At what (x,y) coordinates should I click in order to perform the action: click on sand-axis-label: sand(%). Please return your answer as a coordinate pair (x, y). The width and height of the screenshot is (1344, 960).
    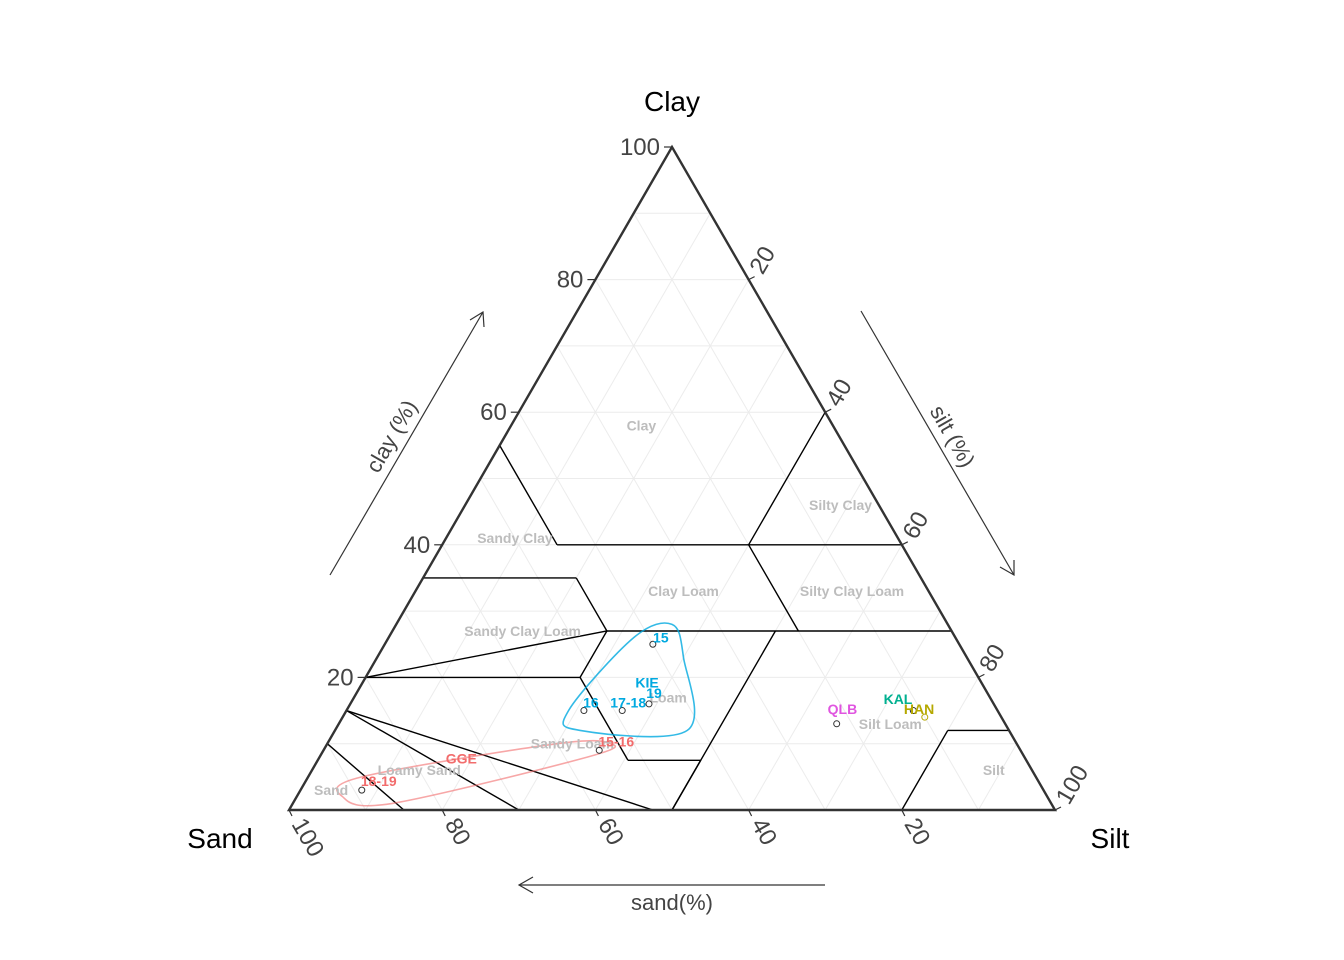
    Looking at the image, I should click on (672, 902).